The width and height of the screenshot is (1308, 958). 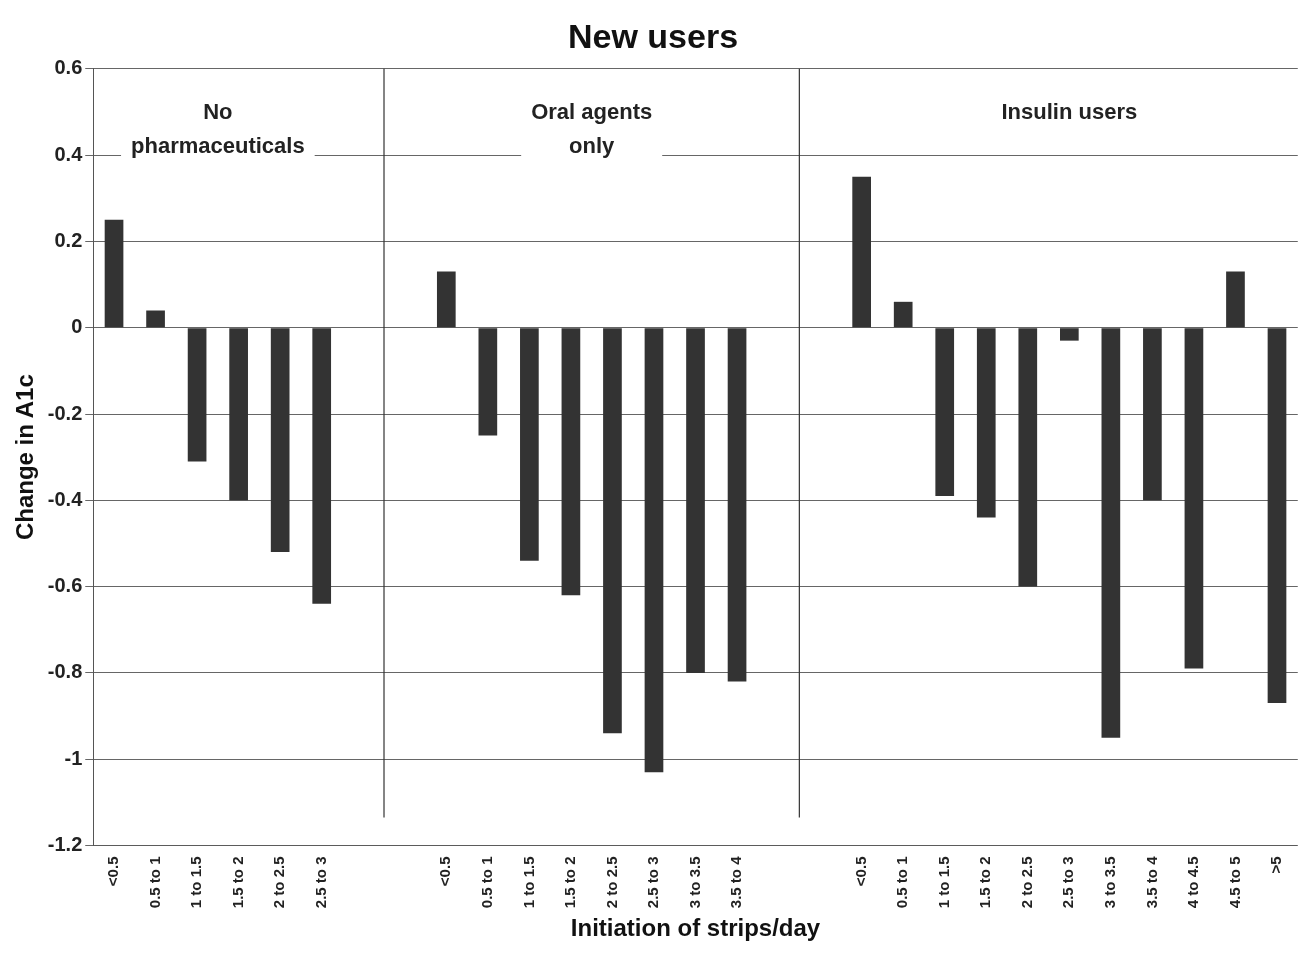 What do you see at coordinates (1069, 111) in the screenshot?
I see `annotation: Insulin users` at bounding box center [1069, 111].